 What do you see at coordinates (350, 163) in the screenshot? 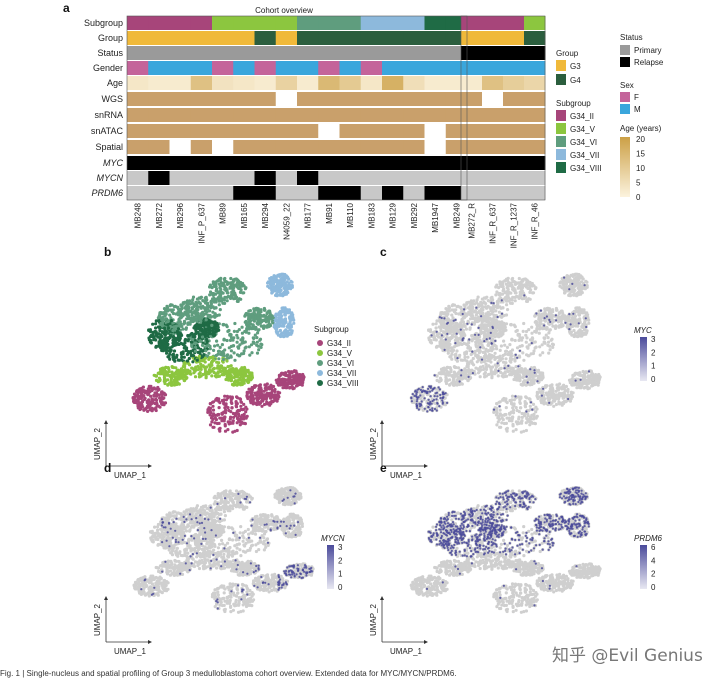
I see `heatmap-cell-myc` at bounding box center [350, 163].